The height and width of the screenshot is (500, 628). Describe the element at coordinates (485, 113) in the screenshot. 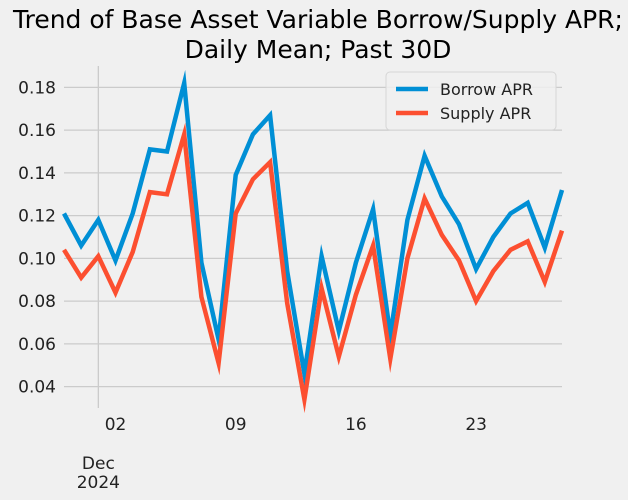

I see `legend-label: Supply APR` at that location.